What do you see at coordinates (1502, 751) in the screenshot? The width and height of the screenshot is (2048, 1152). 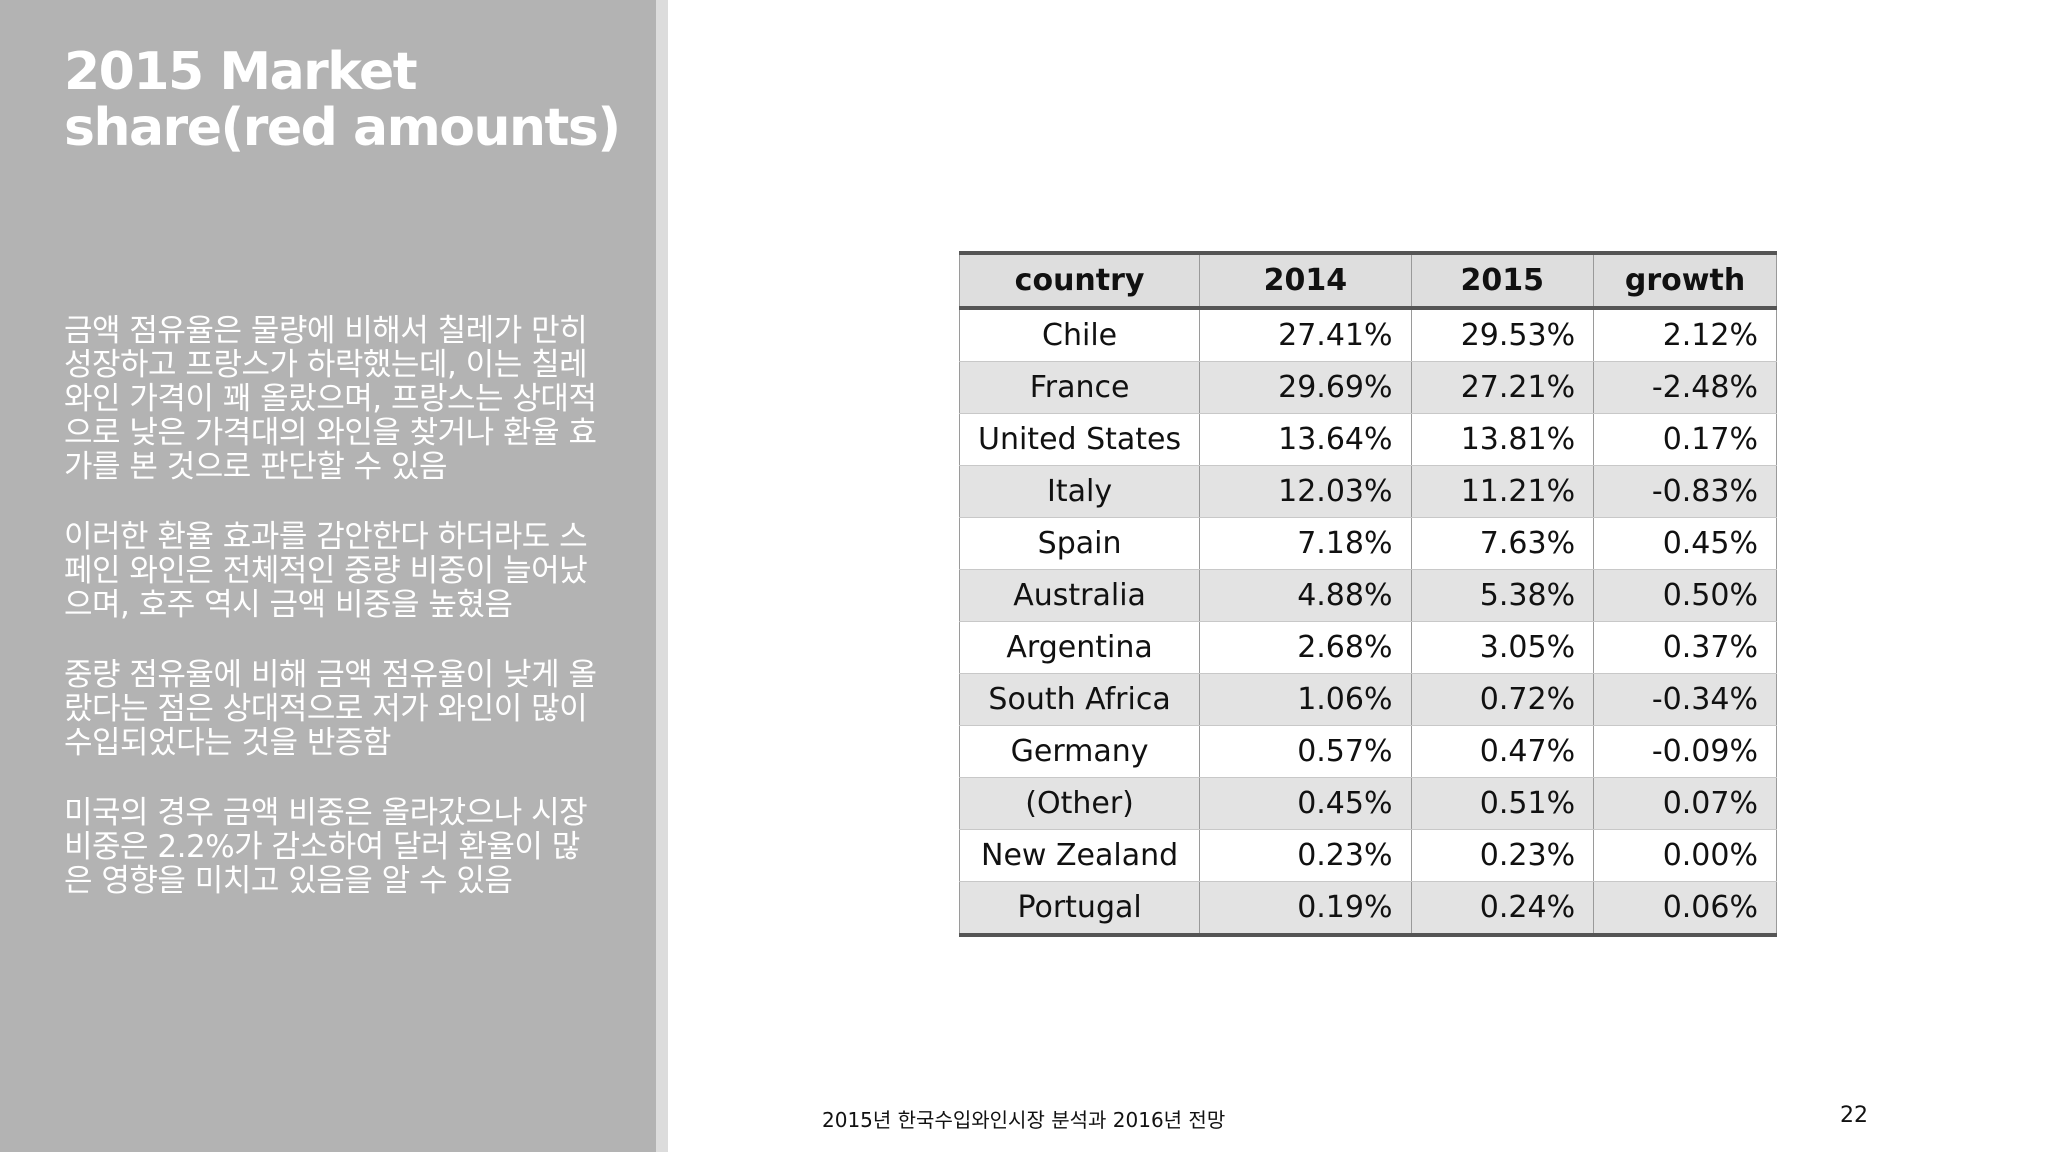 I see `value-2015-cell: 0.47%` at bounding box center [1502, 751].